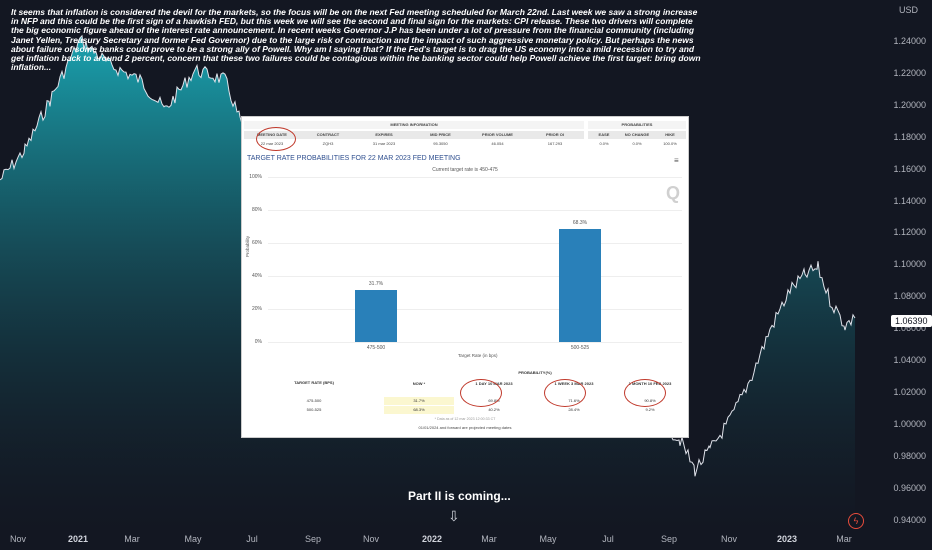 The width and height of the screenshot is (932, 550). I want to click on table-cell: 100.0%, so click(670, 143).